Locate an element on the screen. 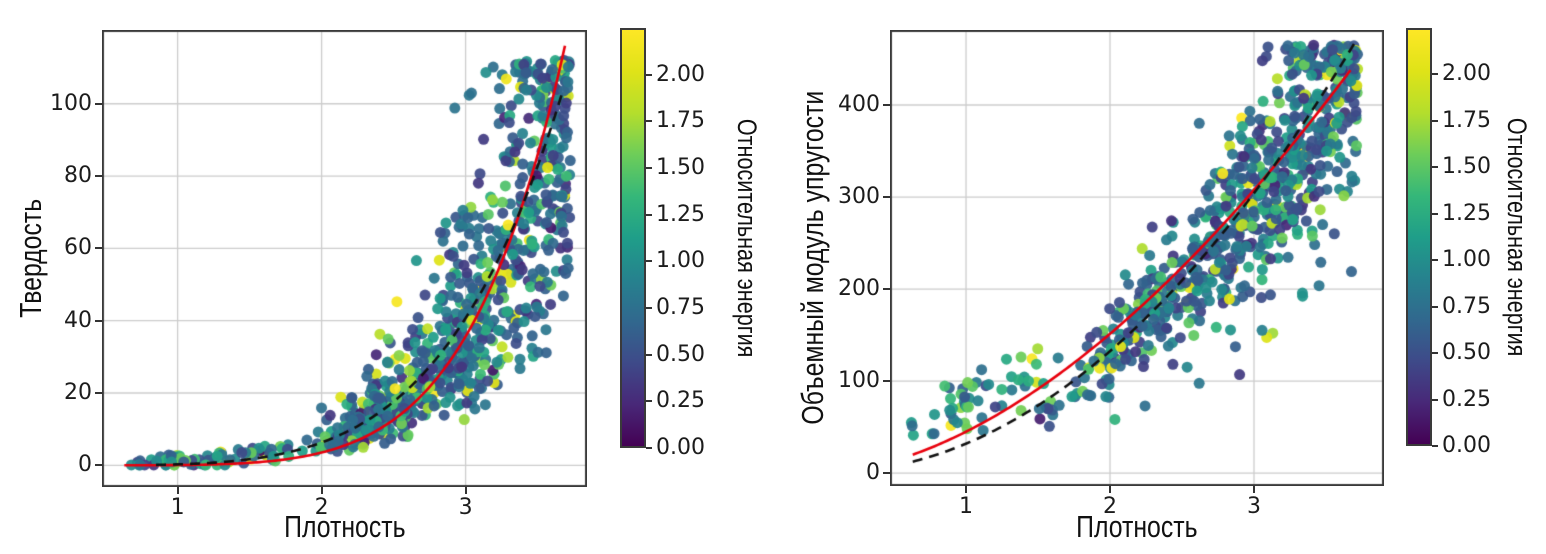  y-axis-label-wrap: Объемный модуль упругости is located at coordinates (813, 258).